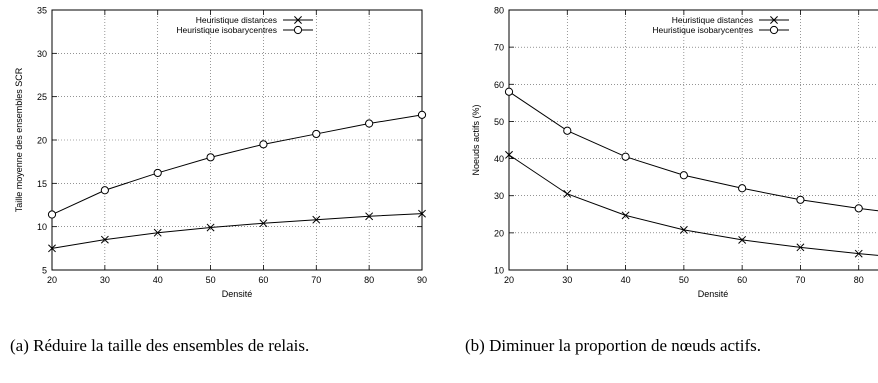 This screenshot has width=878, height=383. I want to click on y-tick-label: 40, so click(499, 159).